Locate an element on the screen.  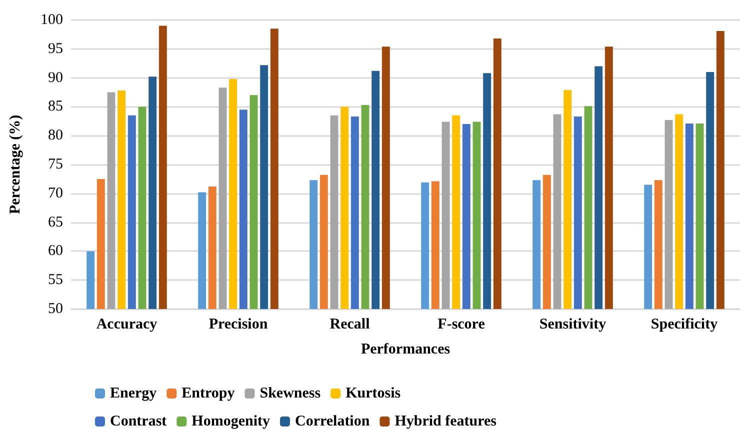
y-tick-label: 65 is located at coordinates (55, 222).